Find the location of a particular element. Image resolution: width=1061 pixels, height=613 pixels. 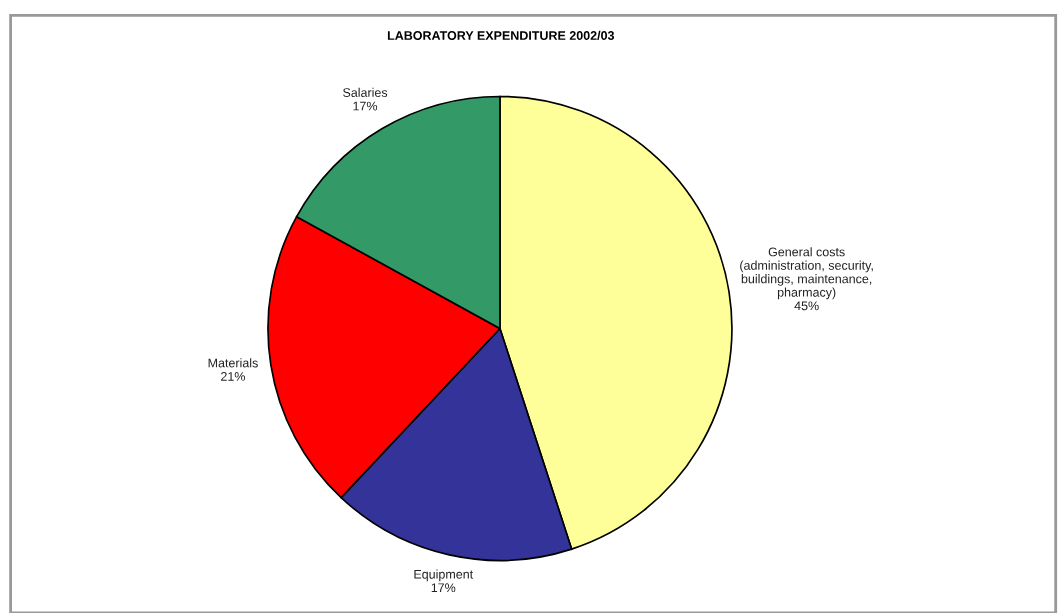

chart-title: LABORATORY EXPENDITURE 2002/03 is located at coordinates (501, 35).